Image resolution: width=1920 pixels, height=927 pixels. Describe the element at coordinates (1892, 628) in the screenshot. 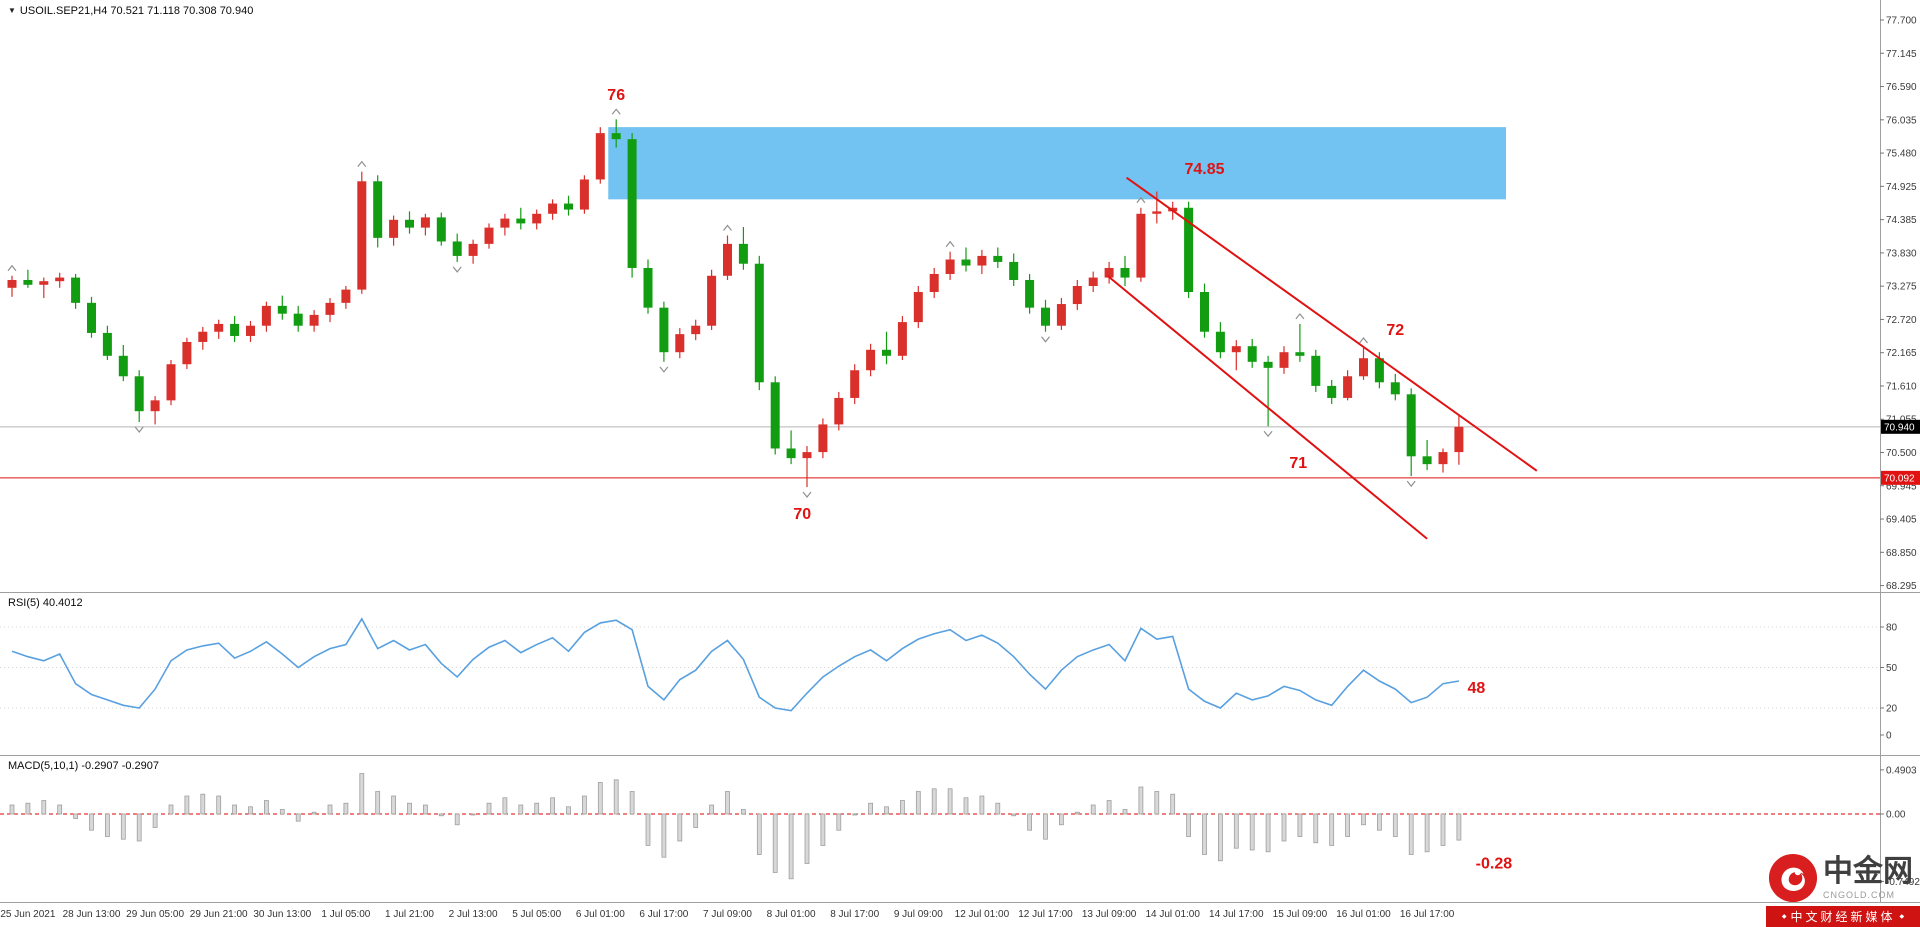

I see `svg-text: 80` at that location.